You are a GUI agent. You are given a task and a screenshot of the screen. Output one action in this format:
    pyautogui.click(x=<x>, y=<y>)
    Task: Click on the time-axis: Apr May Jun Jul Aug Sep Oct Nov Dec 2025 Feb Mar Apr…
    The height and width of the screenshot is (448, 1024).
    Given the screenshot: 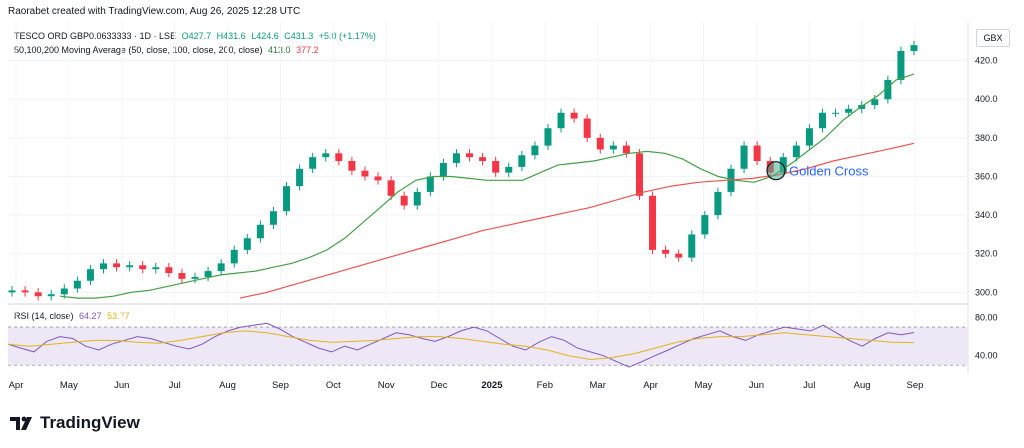 What is the action you would take?
    pyautogui.click(x=466, y=385)
    